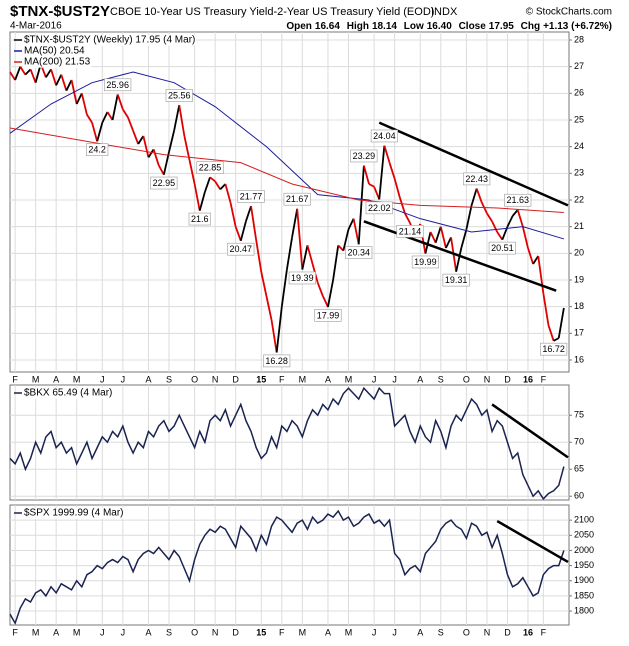 This screenshot has width=629, height=646. I want to click on annotation-label: 24.04, so click(384, 136).